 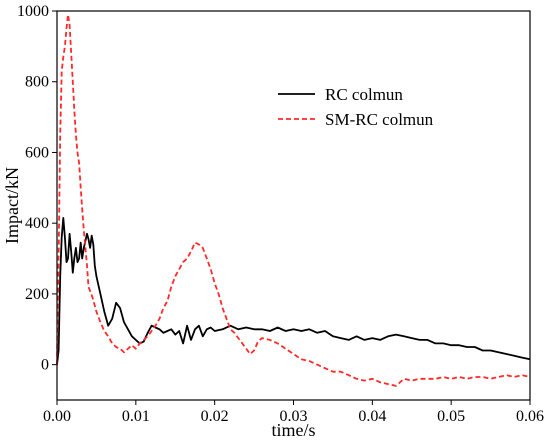 What do you see at coordinates (379, 119) in the screenshot?
I see `legend-label-sm-rc: SM-RC colmun` at bounding box center [379, 119].